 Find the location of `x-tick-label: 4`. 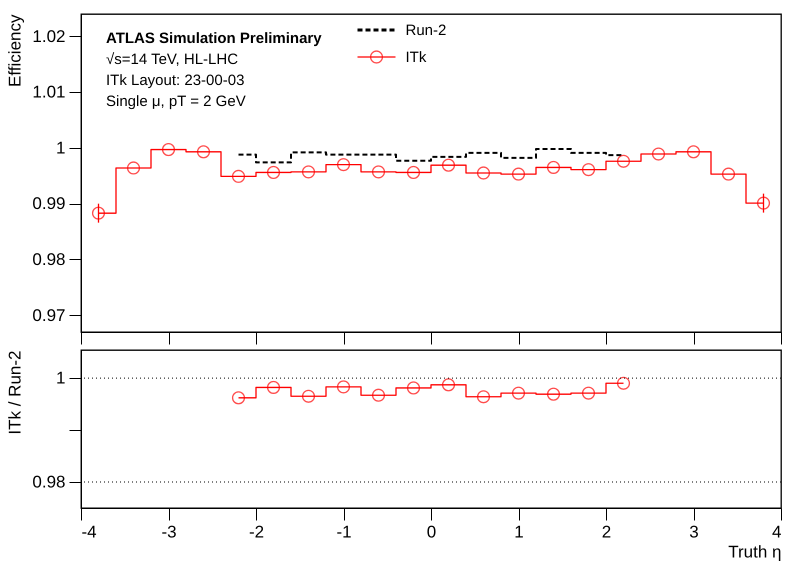

x-tick-label: 4 is located at coordinates (777, 532).